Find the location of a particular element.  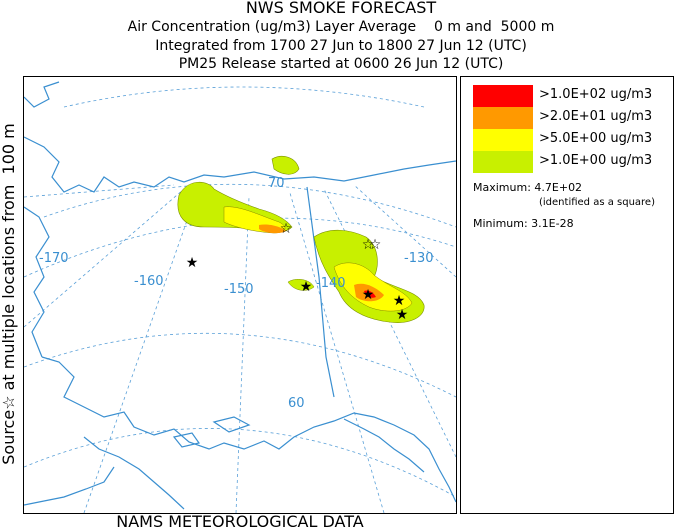

smoke-plumes is located at coordinates (301, 239).